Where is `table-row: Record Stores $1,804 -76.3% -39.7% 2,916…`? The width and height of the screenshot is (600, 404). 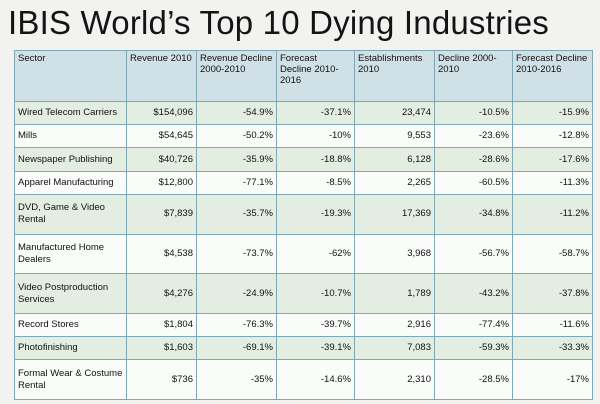
table-row: Record Stores $1,804 -76.3% -39.7% 2,916… is located at coordinates (303, 325).